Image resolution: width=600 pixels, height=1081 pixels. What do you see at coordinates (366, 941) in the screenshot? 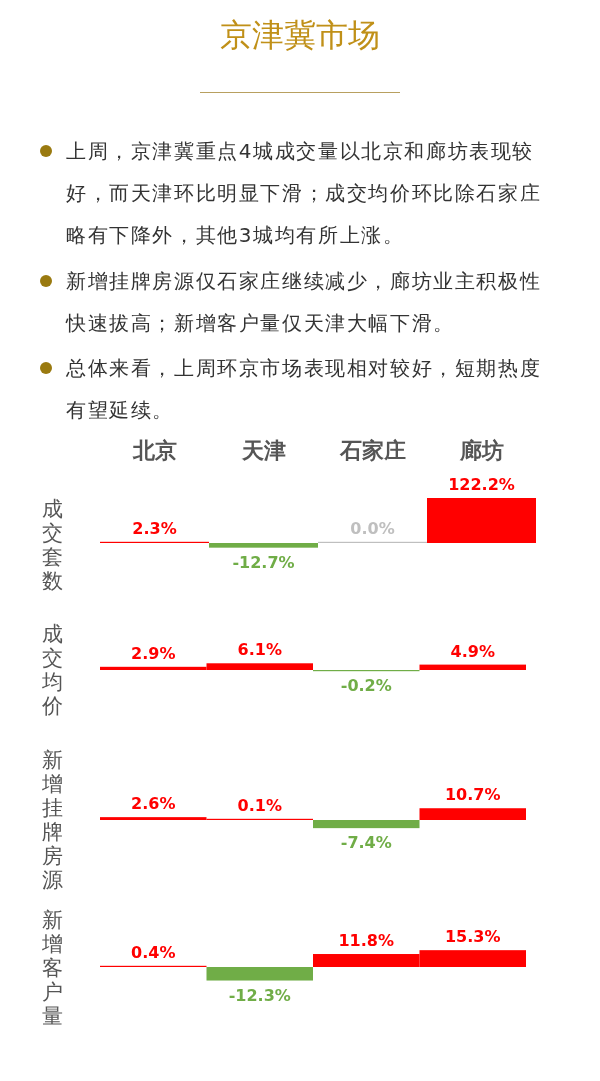
I see `data-label: 11.8%` at bounding box center [366, 941].